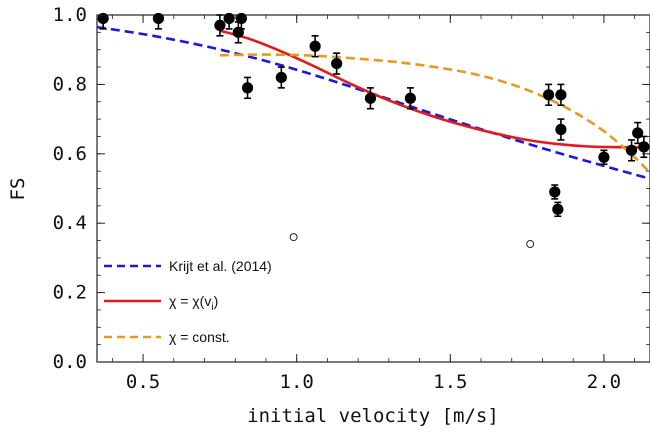 The image size is (650, 432). Describe the element at coordinates (70, 84) in the screenshot. I see `y-tick-label: 0.8` at that location.